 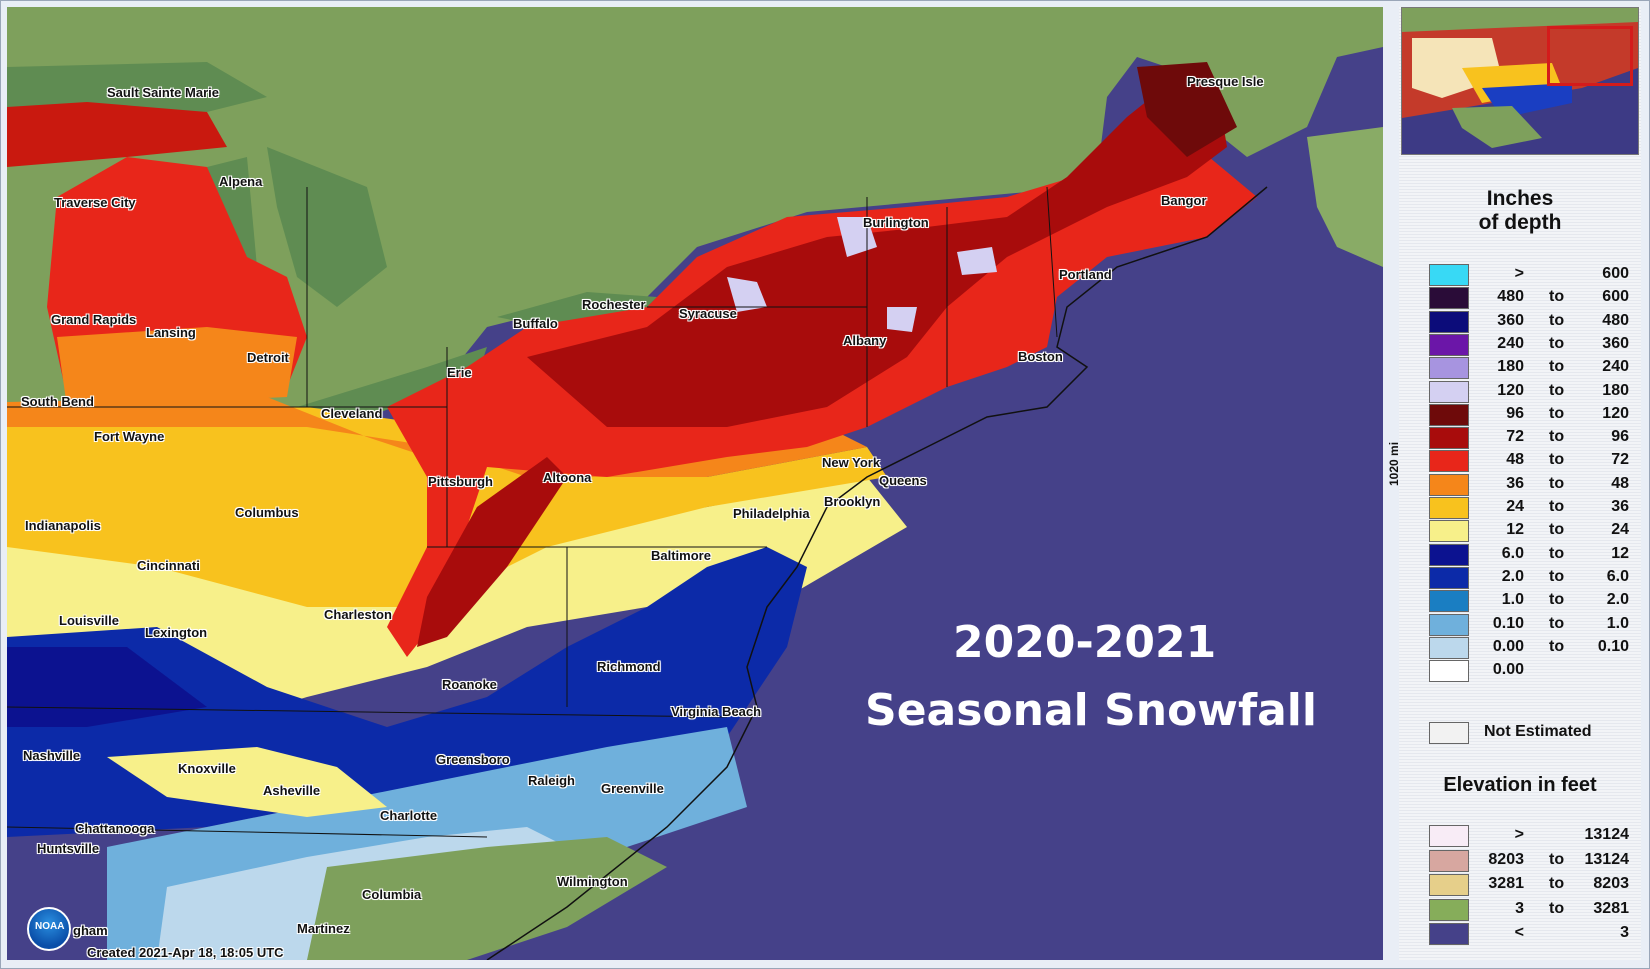 What do you see at coordinates (95, 202) in the screenshot?
I see `city-label: Traverse City` at bounding box center [95, 202].